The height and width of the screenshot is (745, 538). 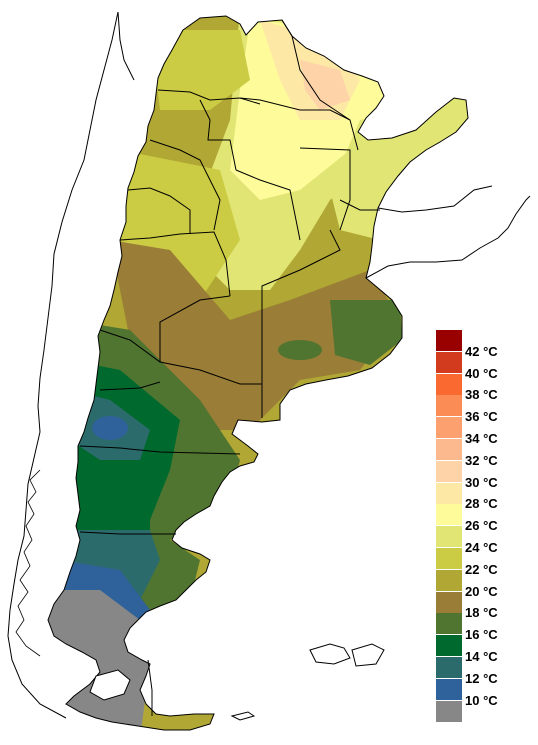 What do you see at coordinates (448, 237) in the screenshot?
I see `uruguay-coastline` at bounding box center [448, 237].